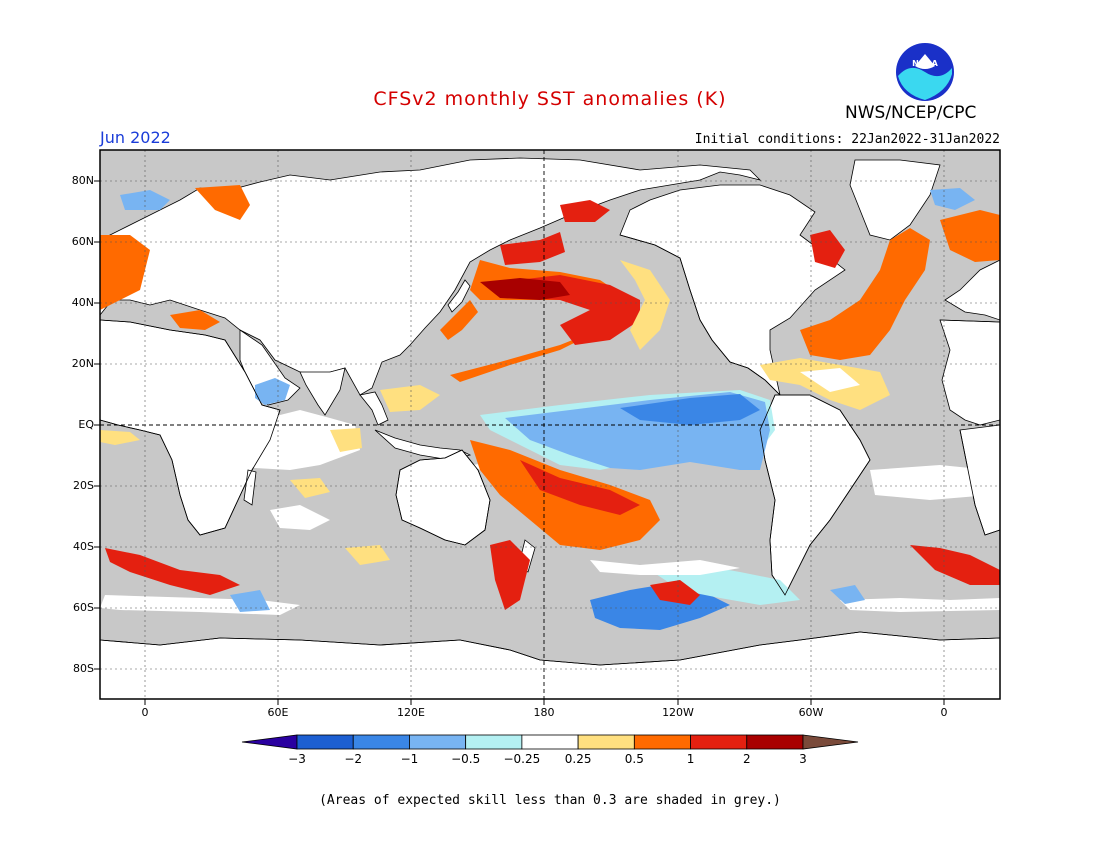 This screenshot has height=850, width=1100. Describe the element at coordinates (466, 759) in the screenshot. I see `colorbar-tick-label: −0.5` at that location.